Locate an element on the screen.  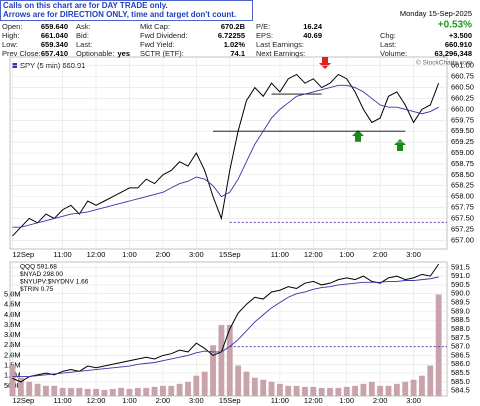
y-tick-label: 586.0 is located at coordinates (460, 363).